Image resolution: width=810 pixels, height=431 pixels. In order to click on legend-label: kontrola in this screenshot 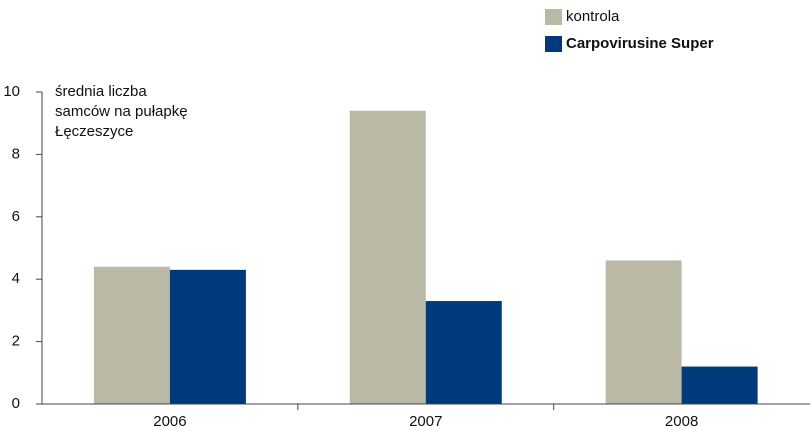, I will do `click(593, 16)`.